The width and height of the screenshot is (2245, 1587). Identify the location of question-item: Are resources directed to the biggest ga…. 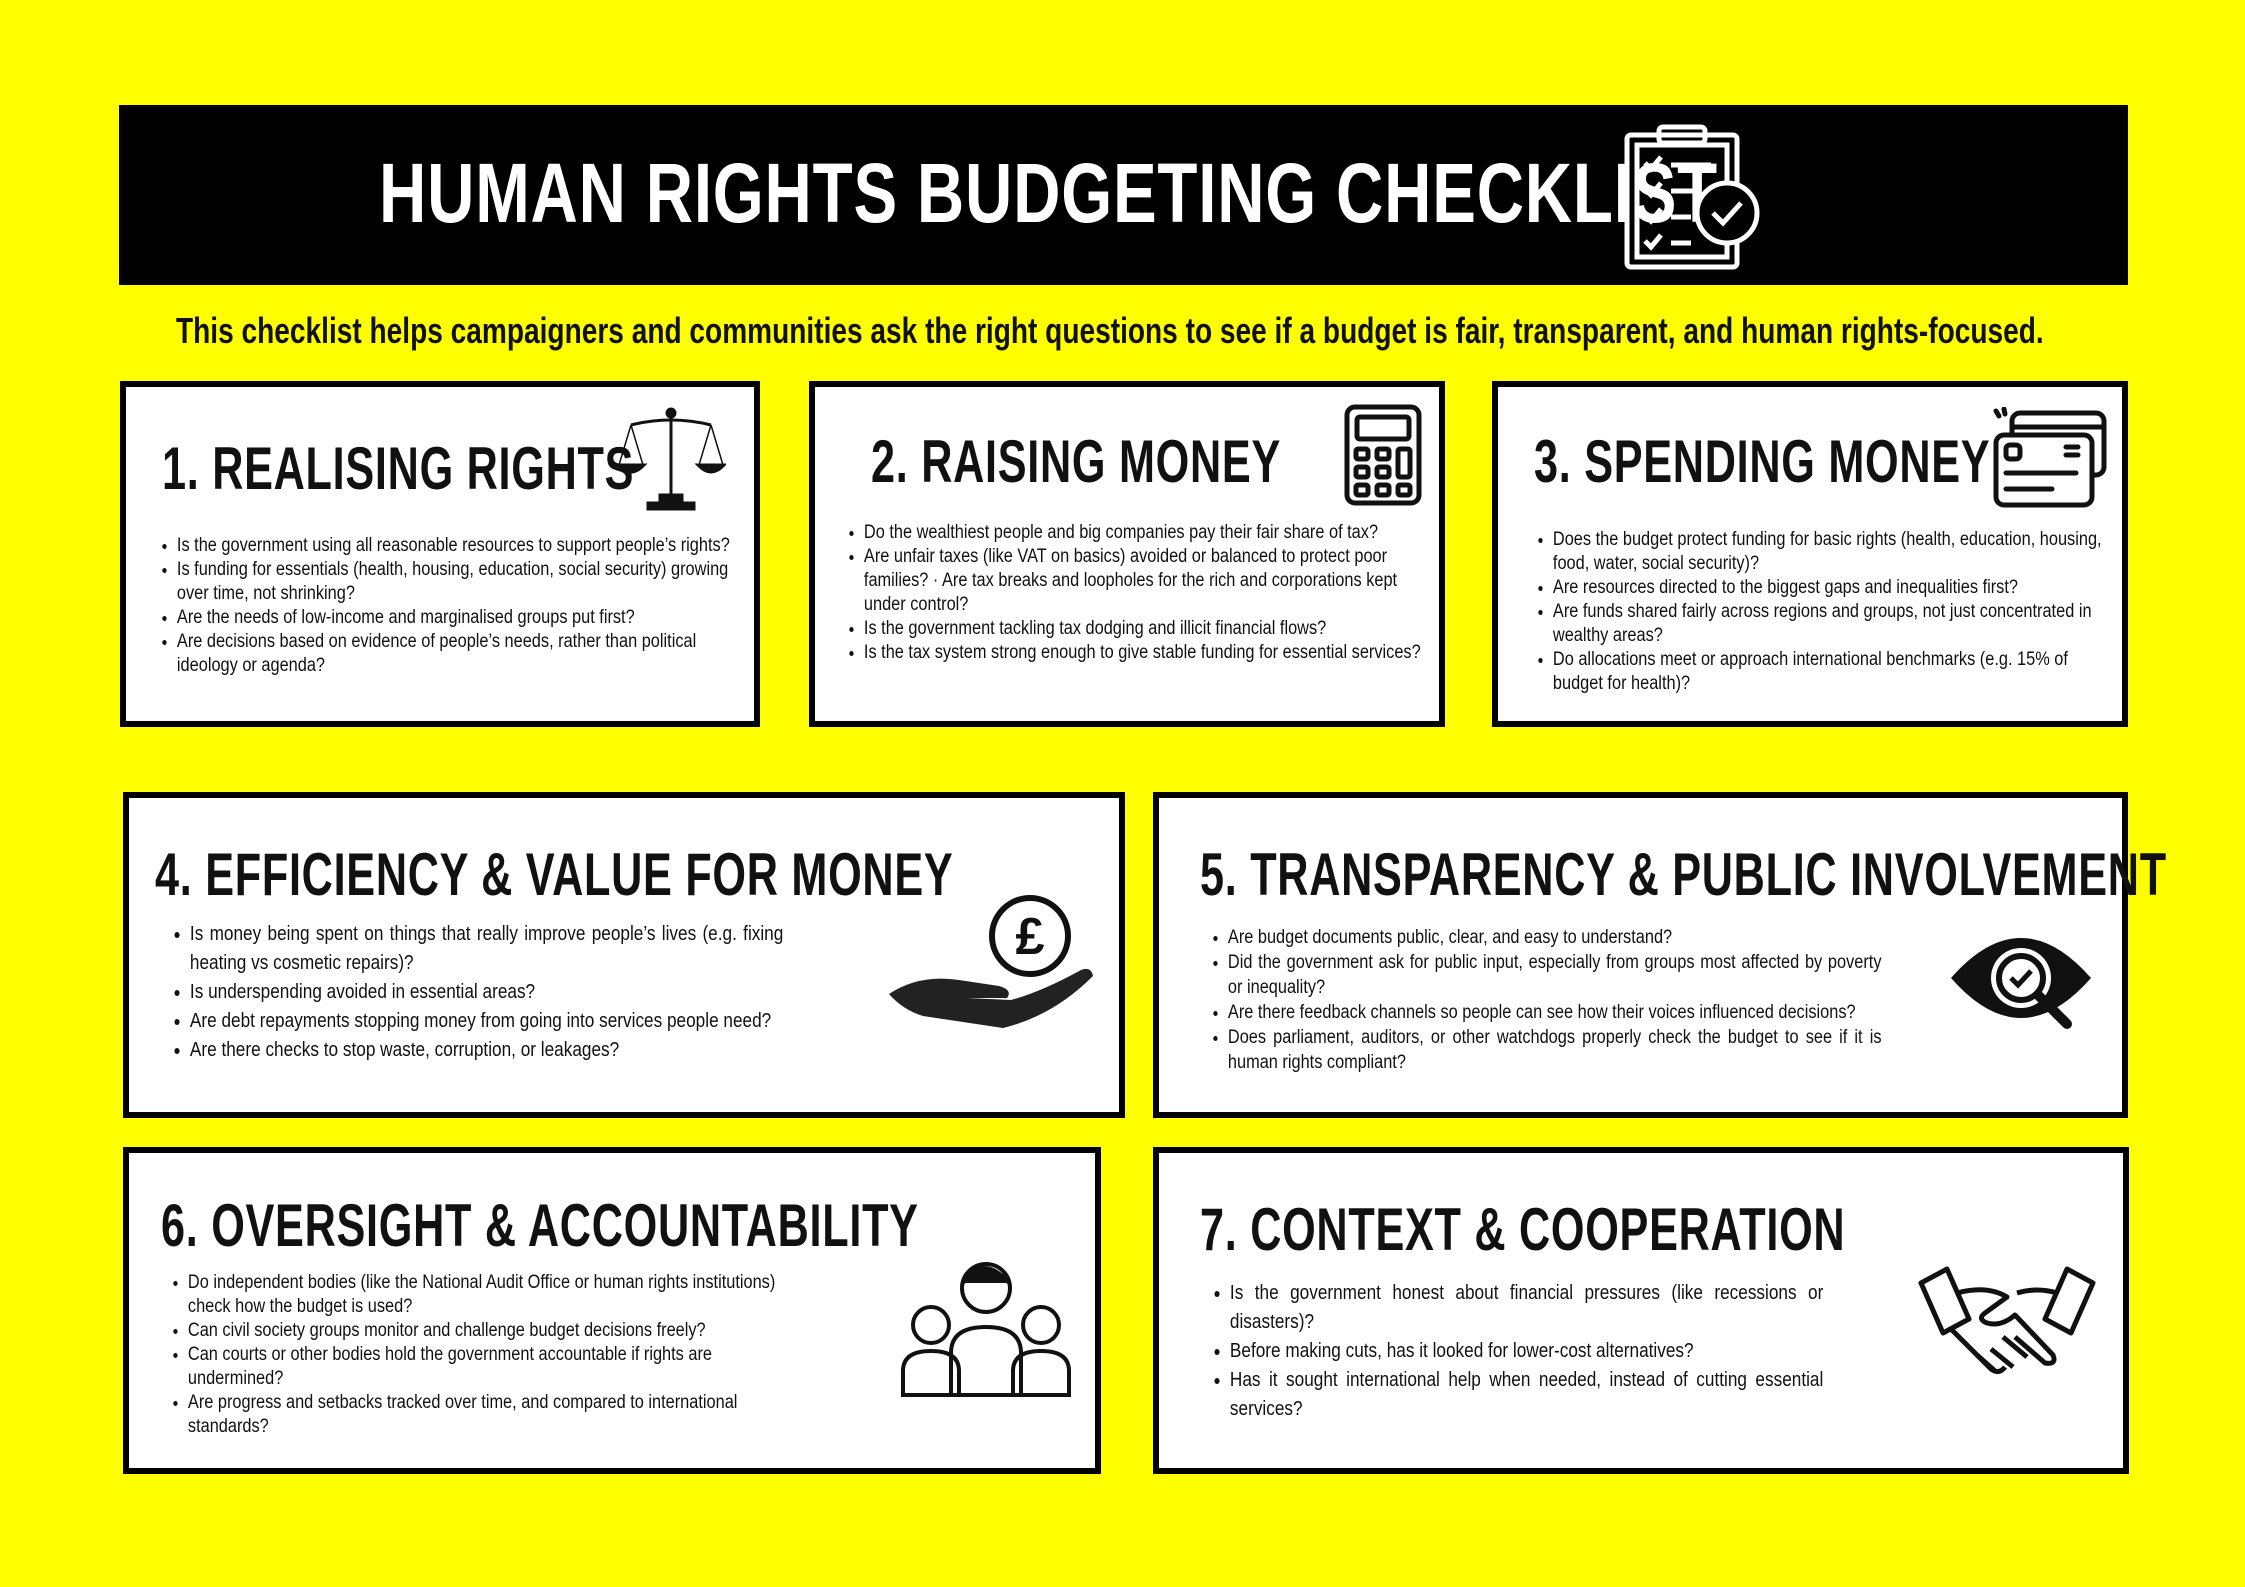
(1828, 588).